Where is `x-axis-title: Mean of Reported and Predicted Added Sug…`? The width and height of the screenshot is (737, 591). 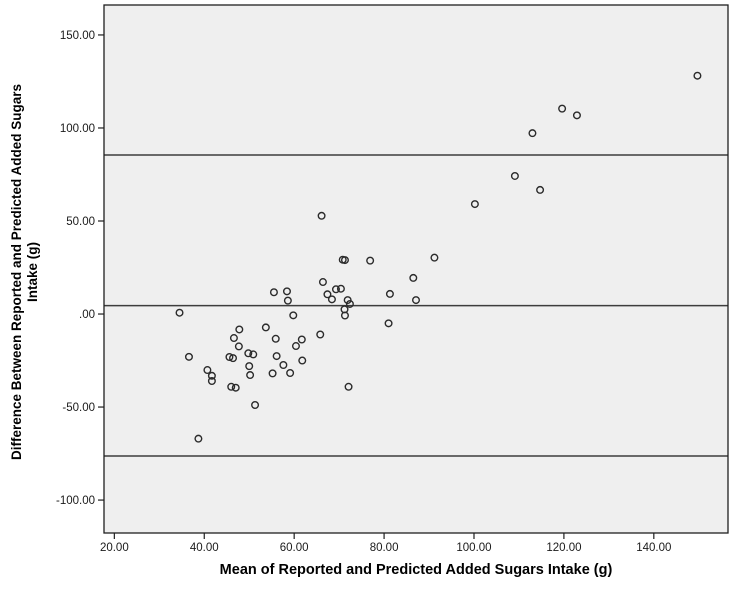
x-axis-title: Mean of Reported and Predicted Added Sug… is located at coordinates (416, 570).